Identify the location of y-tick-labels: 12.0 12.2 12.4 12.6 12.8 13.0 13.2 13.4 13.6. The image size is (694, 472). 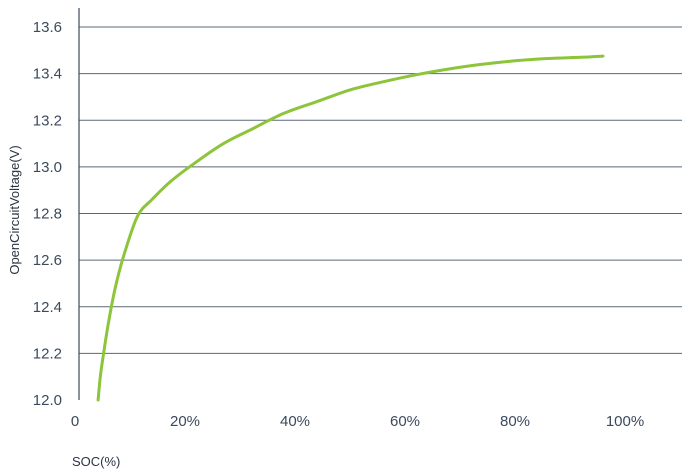
(47, 214).